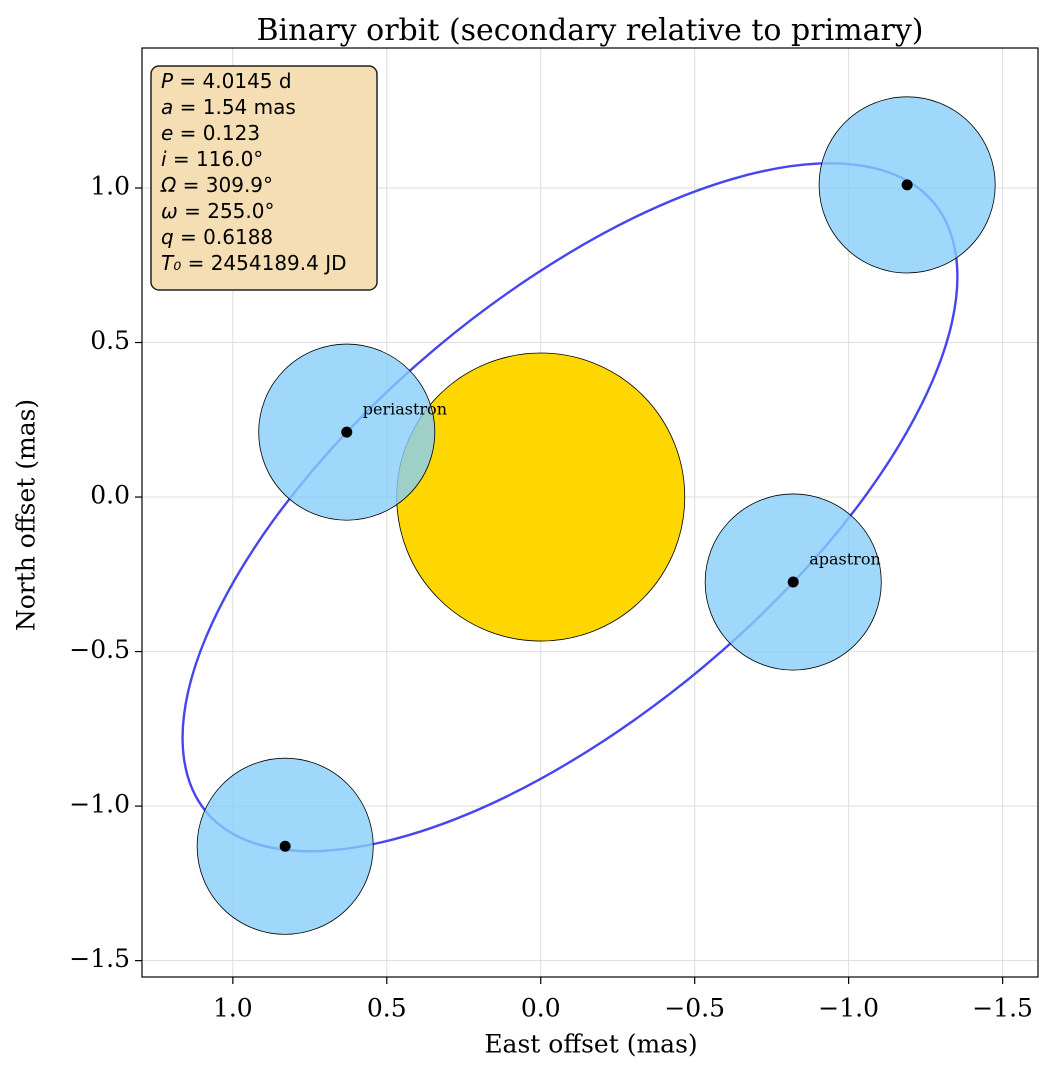  What do you see at coordinates (694, 1008) in the screenshot?
I see `x-tick-label: −0.5` at bounding box center [694, 1008].